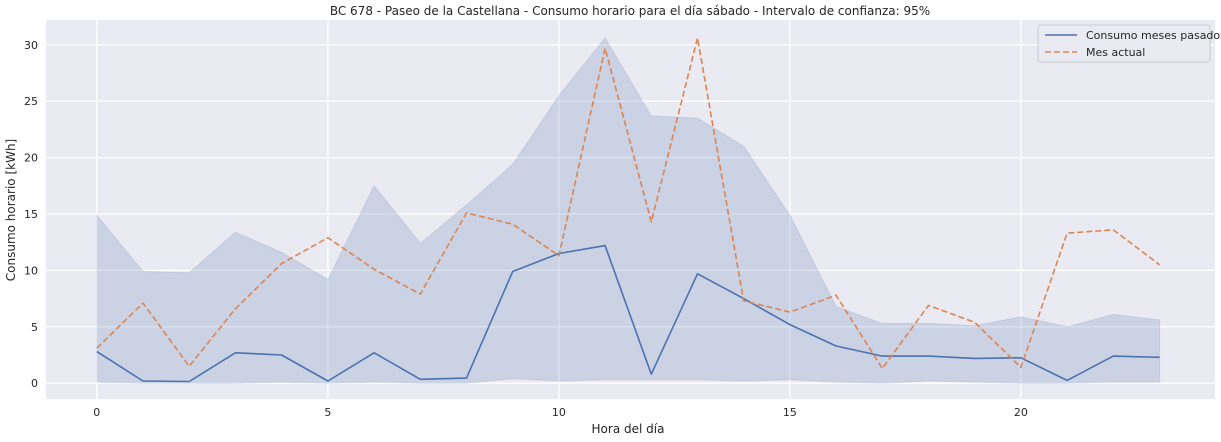 The height and width of the screenshot is (442, 1221). I want to click on legend-label-mes-actual: Mes actual, so click(1115, 52).